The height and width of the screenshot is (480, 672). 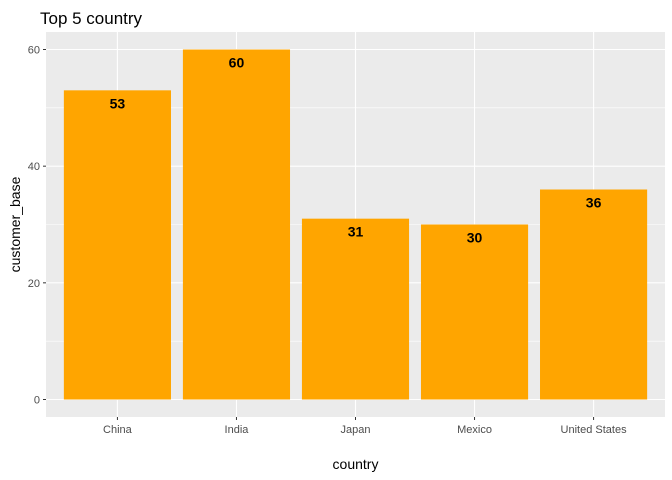 What do you see at coordinates (117, 245) in the screenshot?
I see `bar-china` at bounding box center [117, 245].